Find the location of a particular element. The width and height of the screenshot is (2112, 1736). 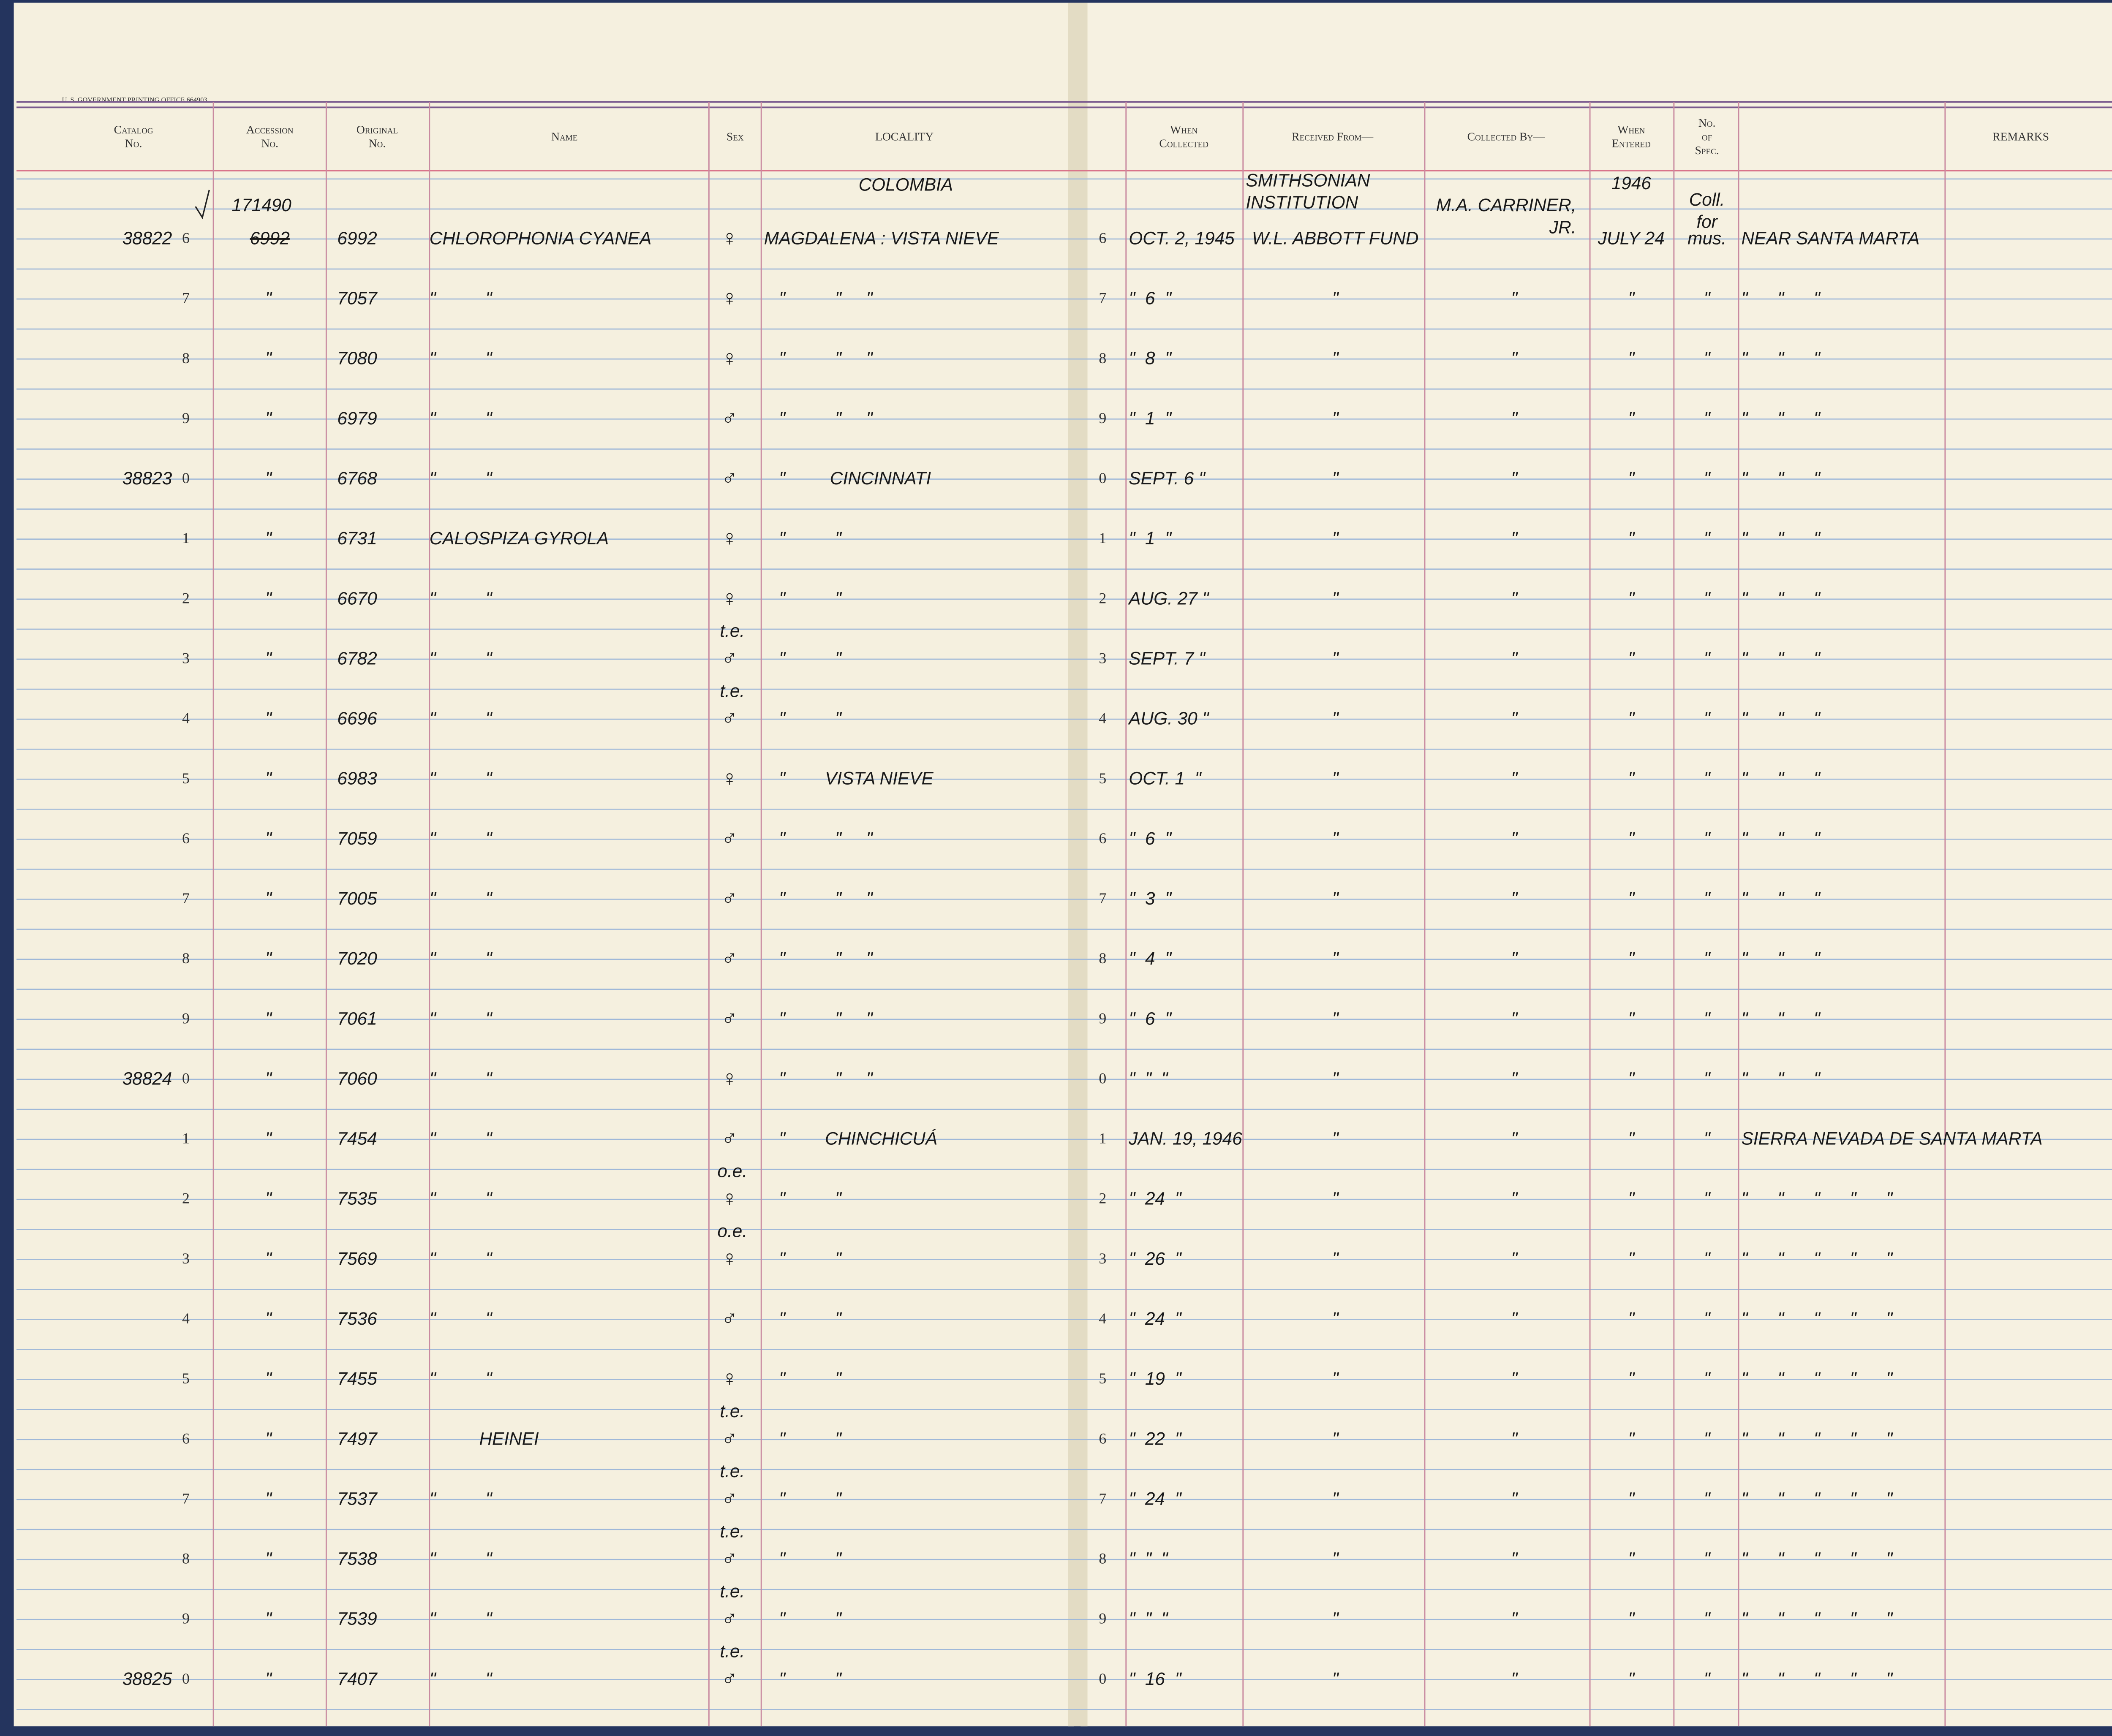

digit: 3 is located at coordinates (186, 1258).